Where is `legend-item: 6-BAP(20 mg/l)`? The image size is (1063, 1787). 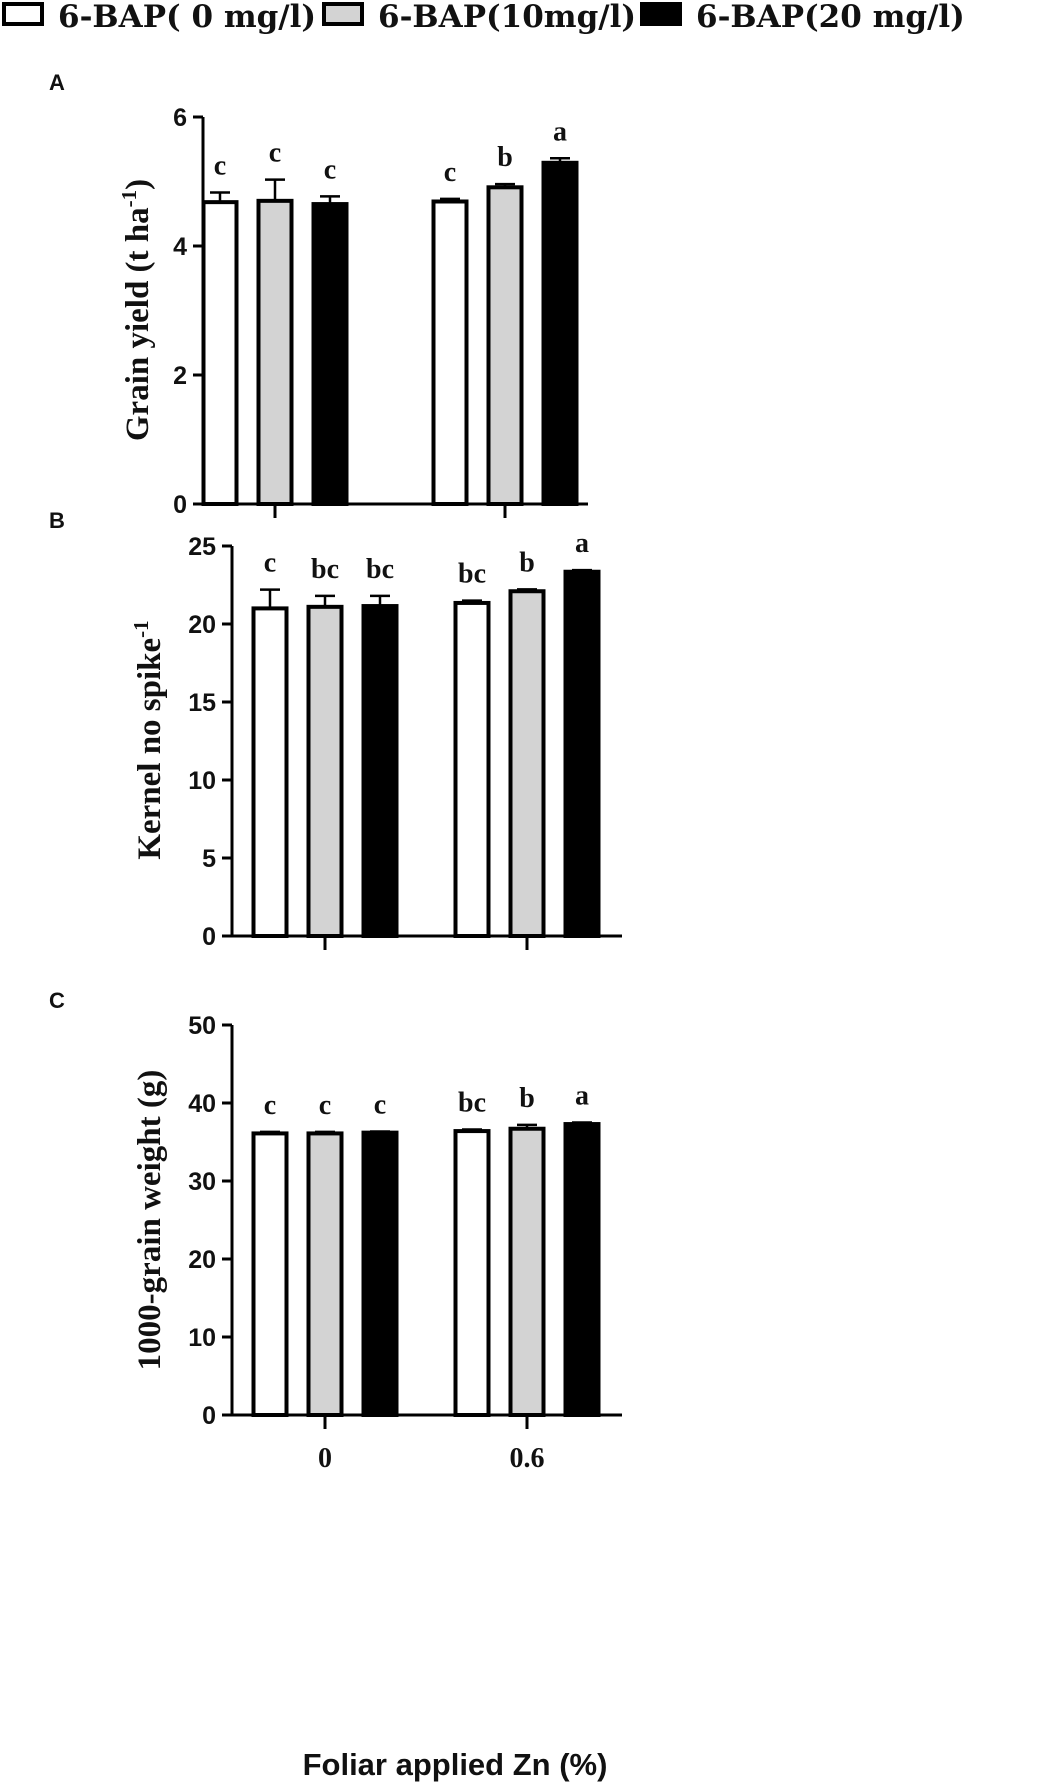 legend-item: 6-BAP(20 mg/l) is located at coordinates (802, 17).